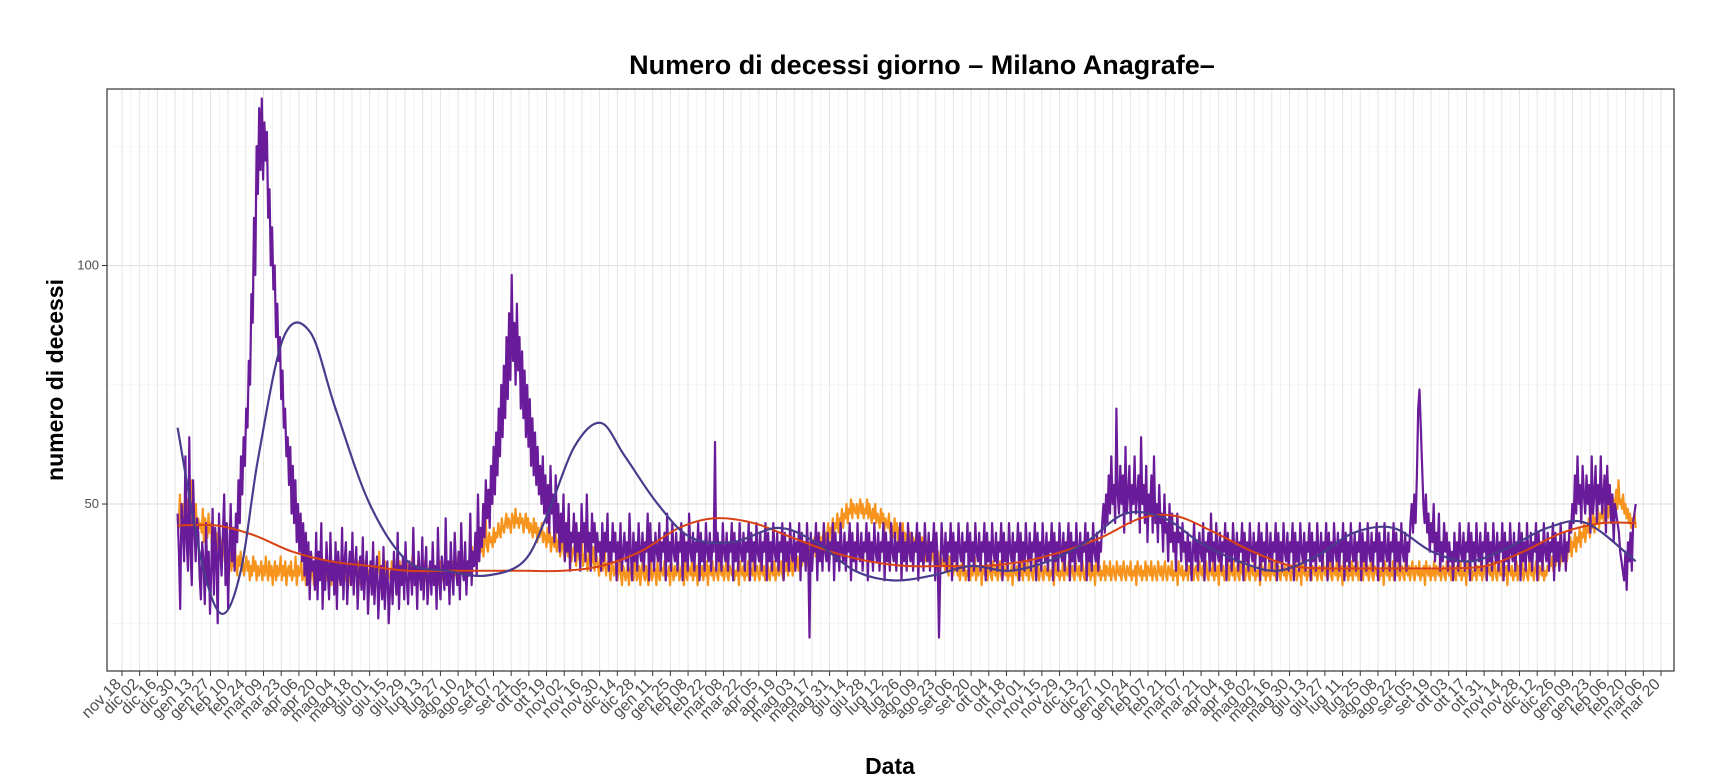 The height and width of the screenshot is (781, 1728). What do you see at coordinates (88, 265) in the screenshot?
I see `y-tick-label: 100` at bounding box center [88, 265].